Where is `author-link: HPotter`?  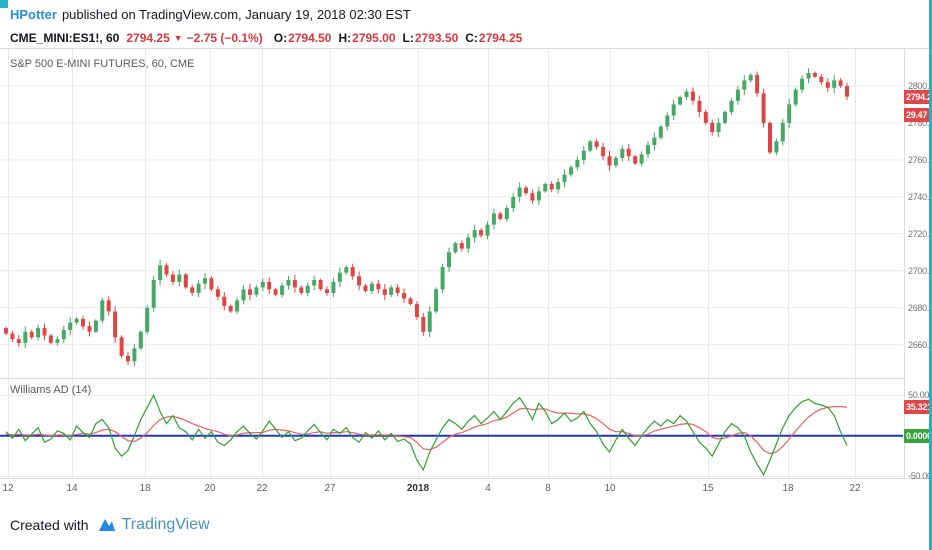
author-link: HPotter is located at coordinates (33, 14).